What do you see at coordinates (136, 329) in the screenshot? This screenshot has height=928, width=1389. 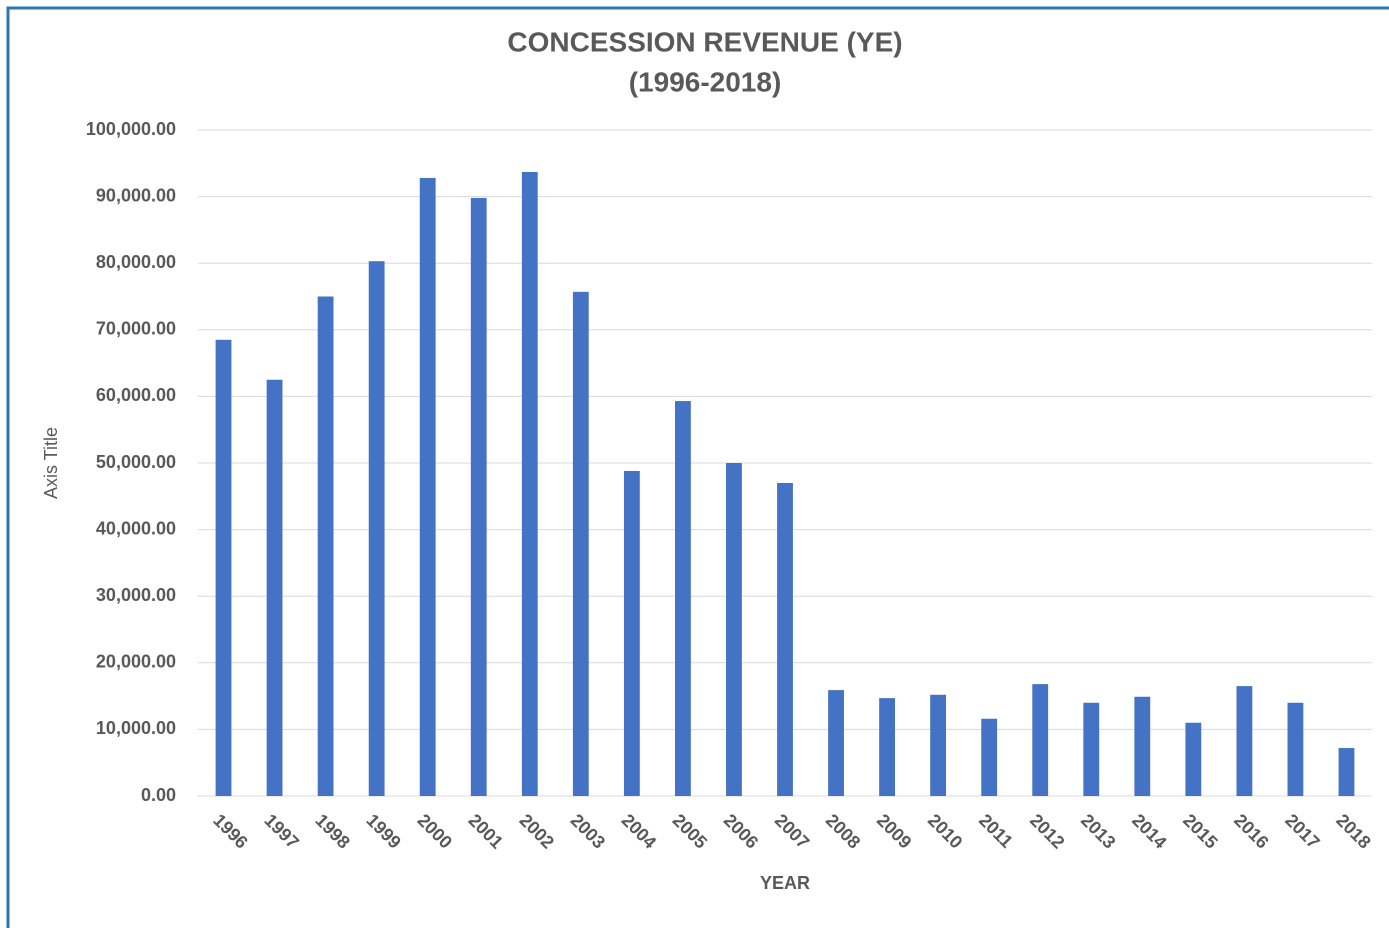 I see `y-tick-label: 70,000.00` at bounding box center [136, 329].